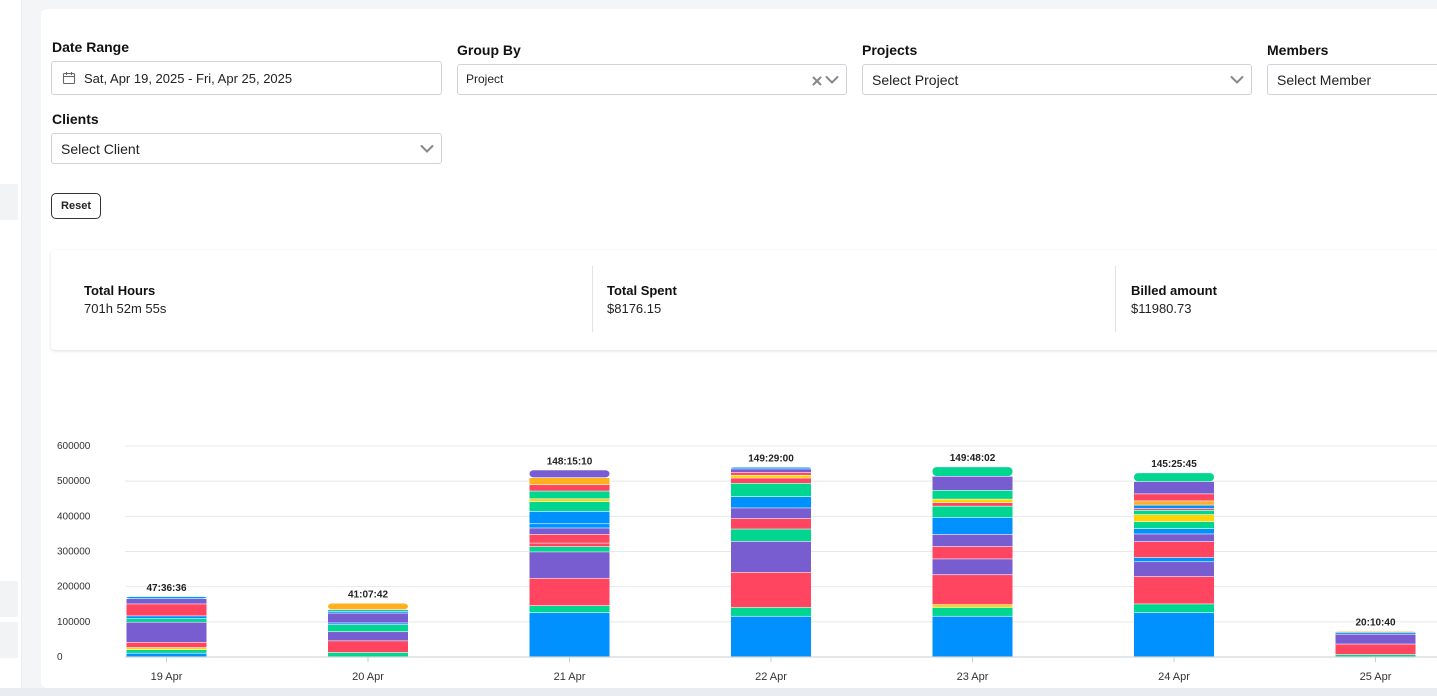 The image size is (1437, 696). Describe the element at coordinates (188, 78) in the screenshot. I see `date-range-value: Sat, Apr 19, 2025 - Fri, Apr 25, 2025` at that location.